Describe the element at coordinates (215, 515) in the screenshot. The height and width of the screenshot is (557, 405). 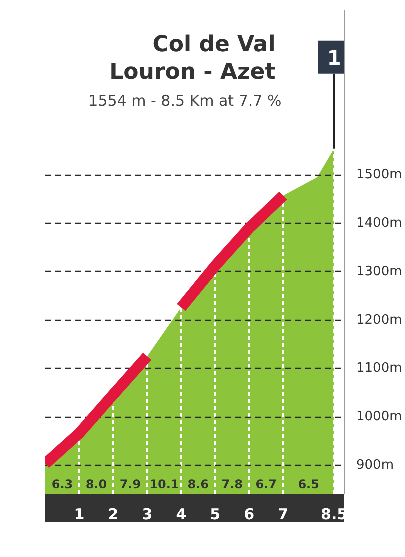
I see `x-tick-label: 5` at that location.